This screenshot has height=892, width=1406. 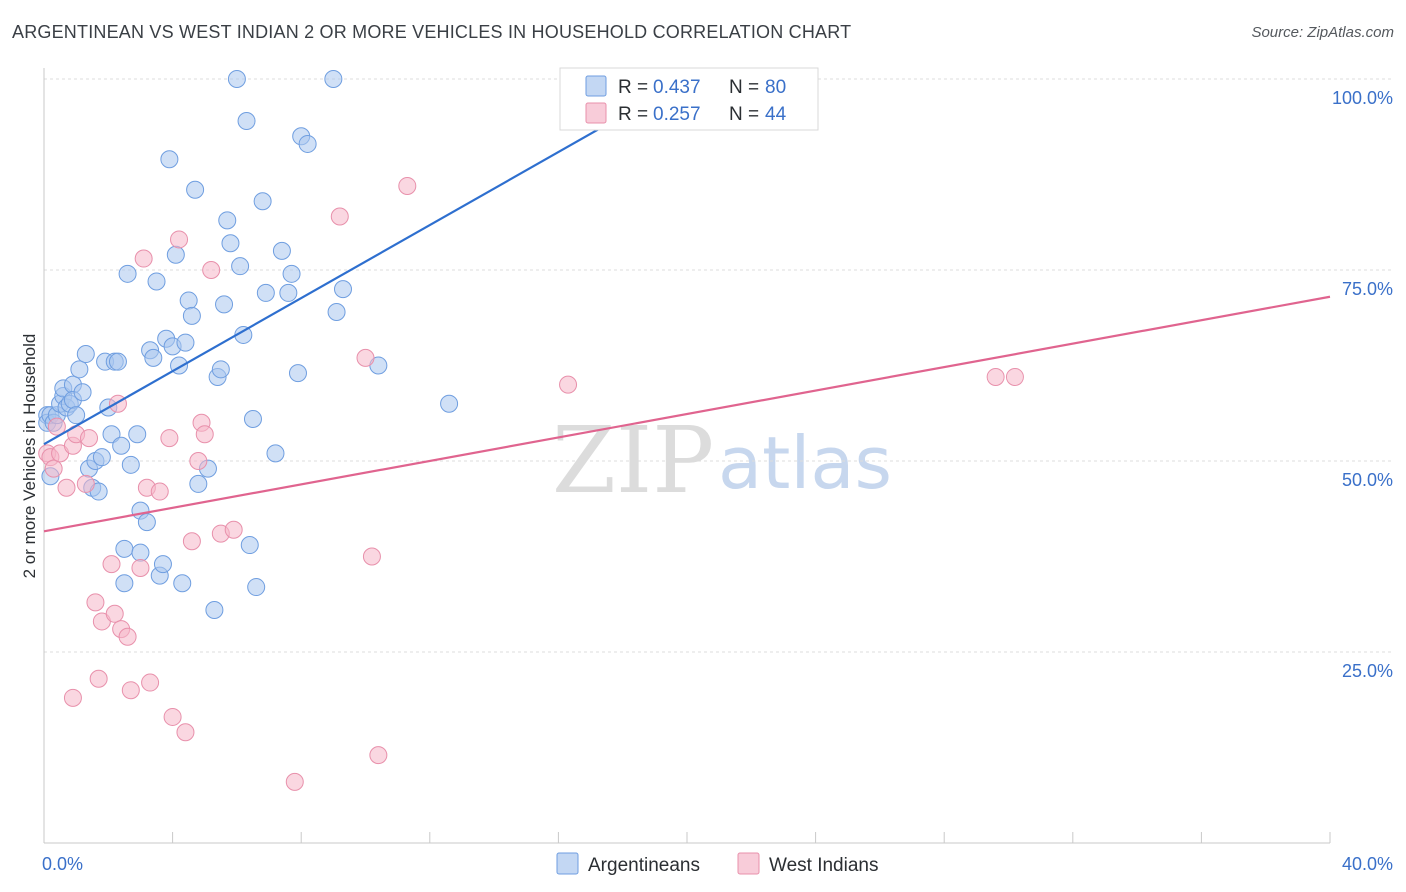 I want to click on bottom-legend-swatch-argentineans, so click(x=567, y=863).